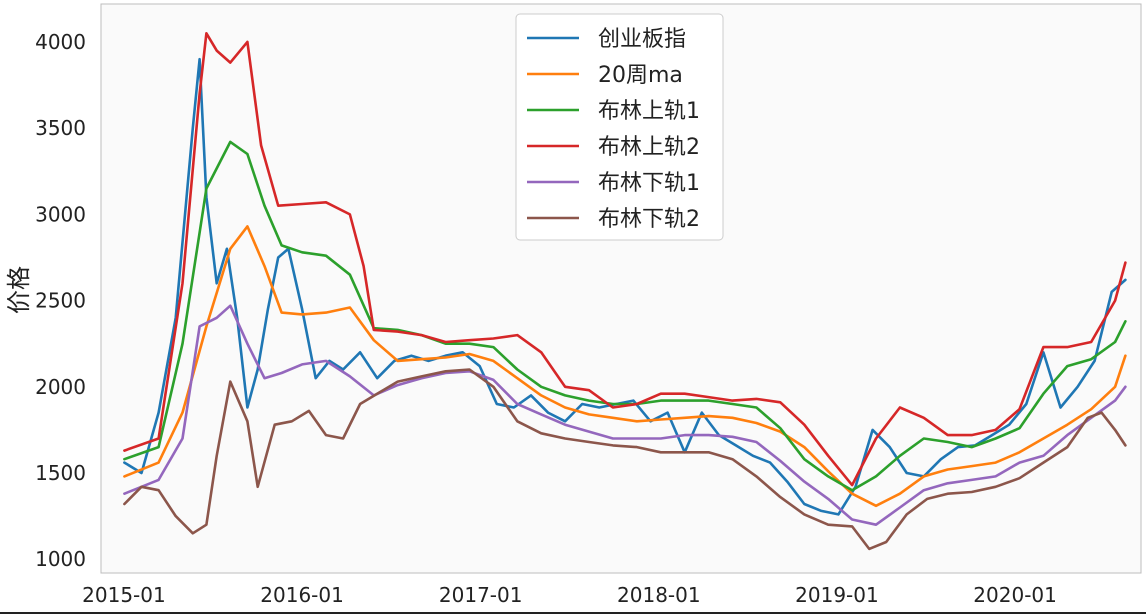 Image resolution: width=1146 pixels, height=615 pixels. I want to click on y-tick-label: 2000, so click(60, 387).